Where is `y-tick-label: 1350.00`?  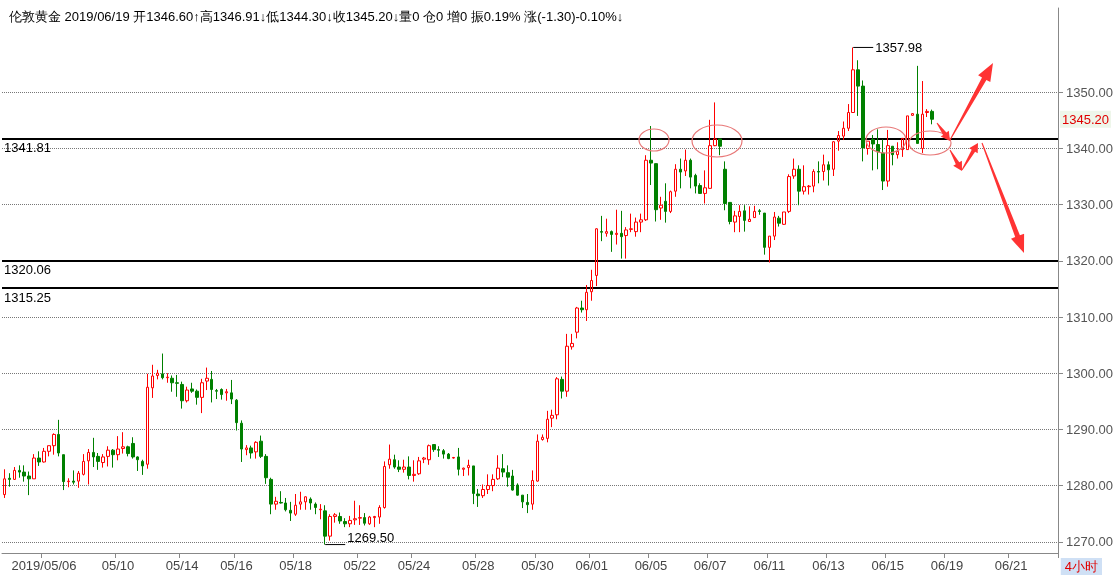 y-tick-label: 1350.00 is located at coordinates (1089, 92).